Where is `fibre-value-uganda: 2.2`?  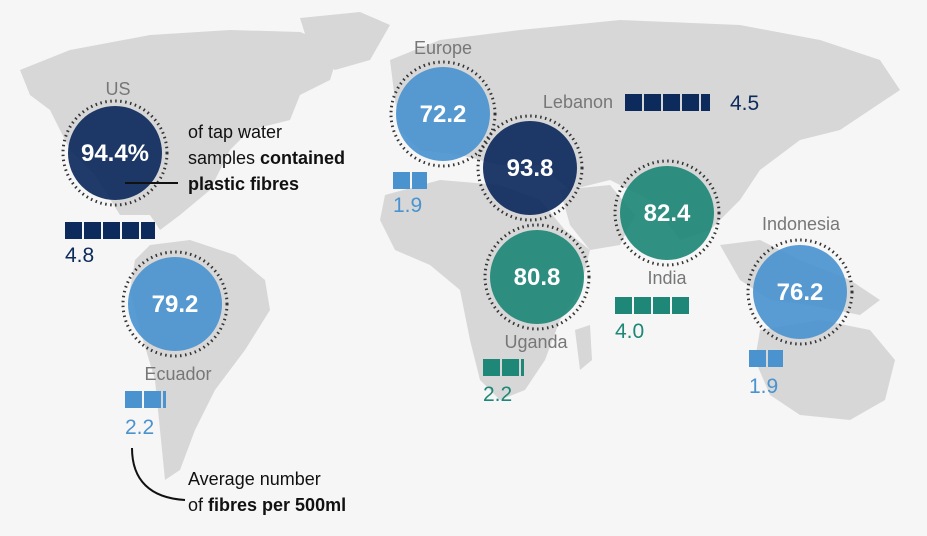
fibre-value-uganda: 2.2 is located at coordinates (497, 394).